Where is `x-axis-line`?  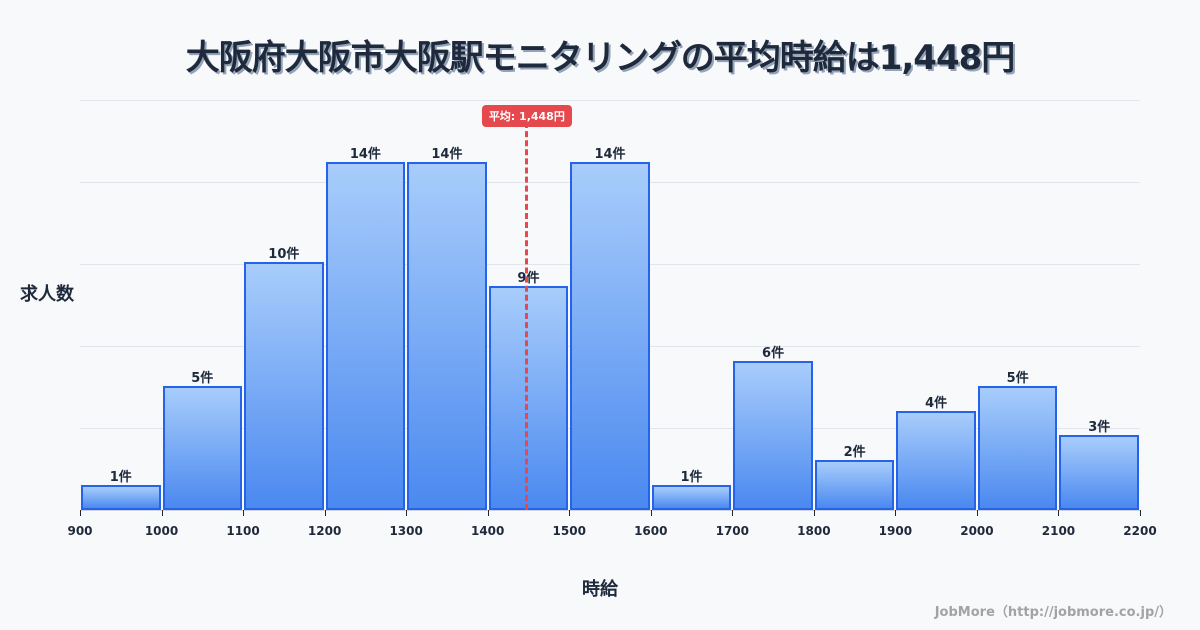 x-axis-line is located at coordinates (610, 510).